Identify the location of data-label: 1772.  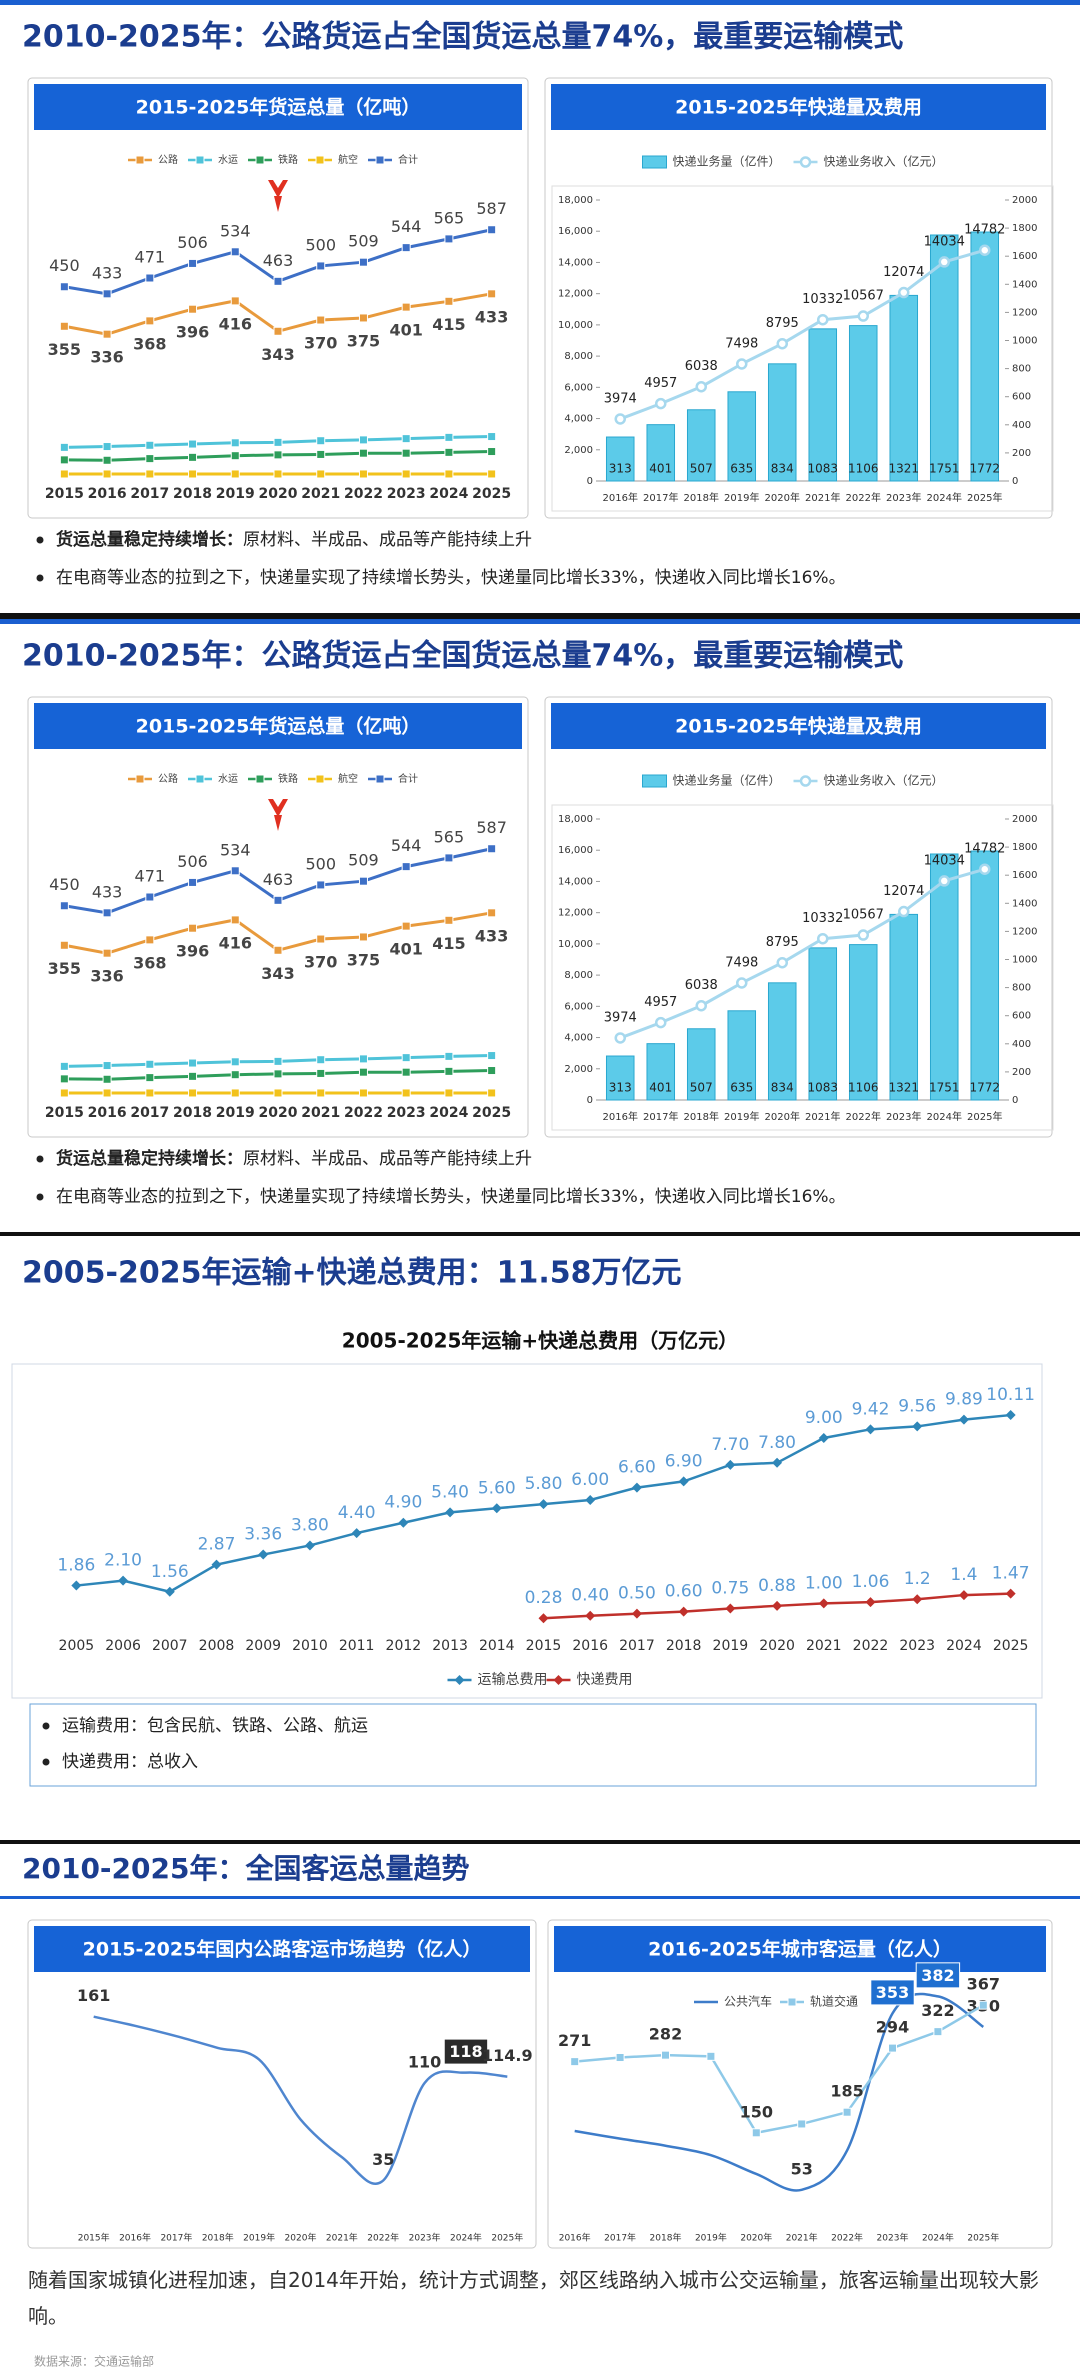
(984, 1088).